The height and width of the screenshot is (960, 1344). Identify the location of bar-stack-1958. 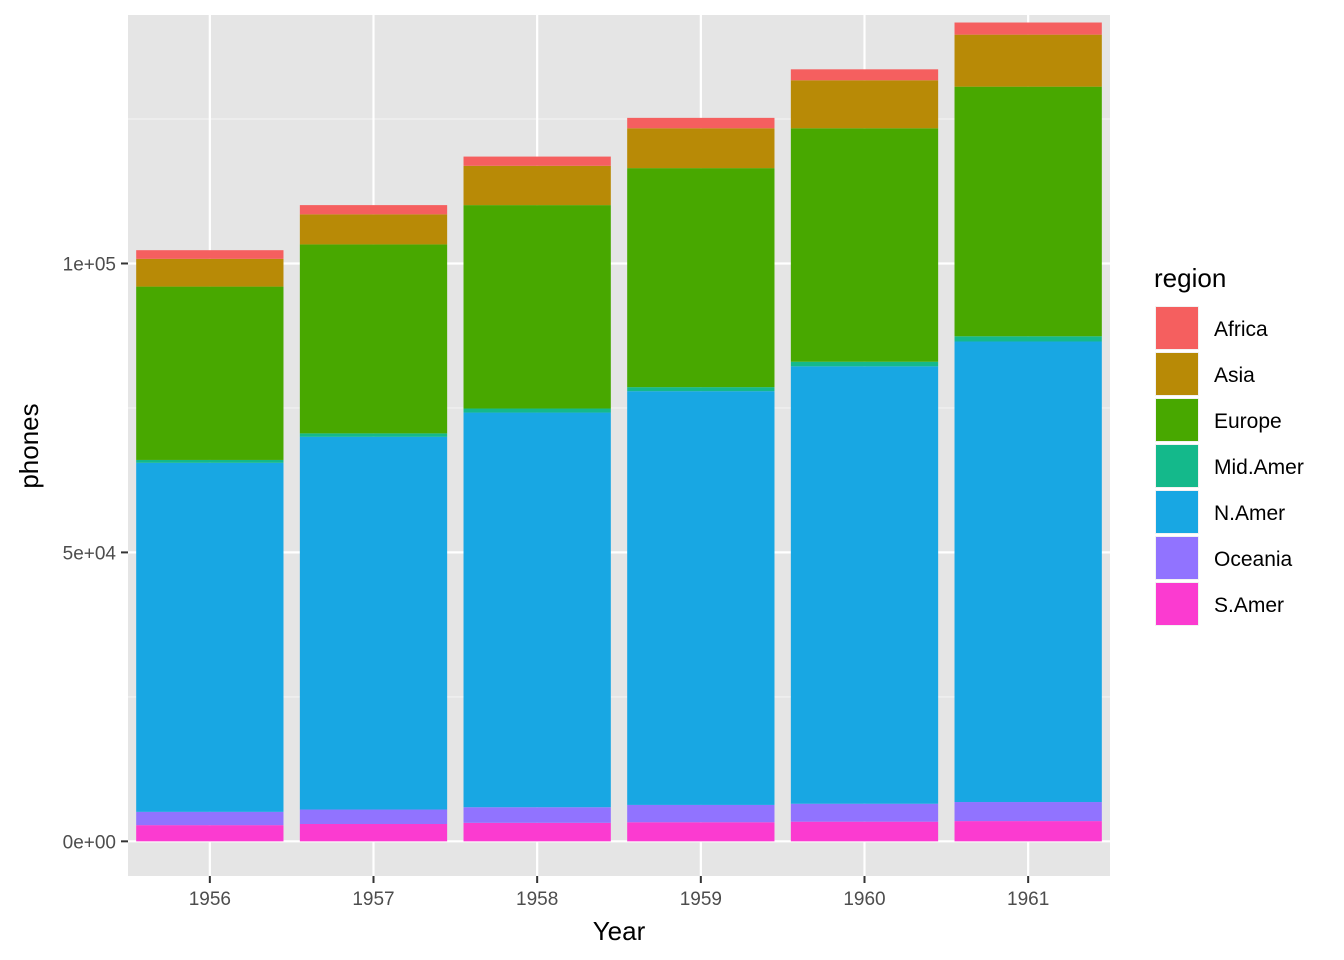
(537, 499).